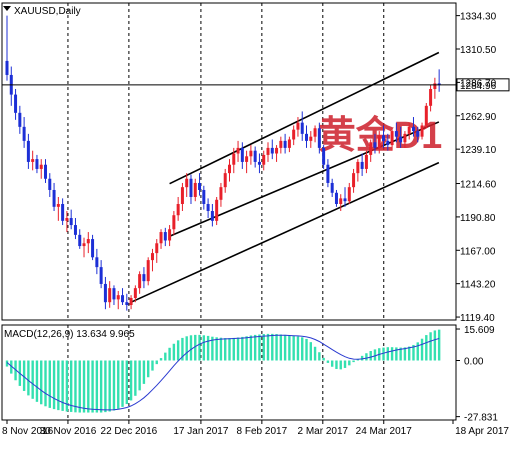 The image size is (511, 453). I want to click on price-tick-label: 1334.30, so click(478, 17).